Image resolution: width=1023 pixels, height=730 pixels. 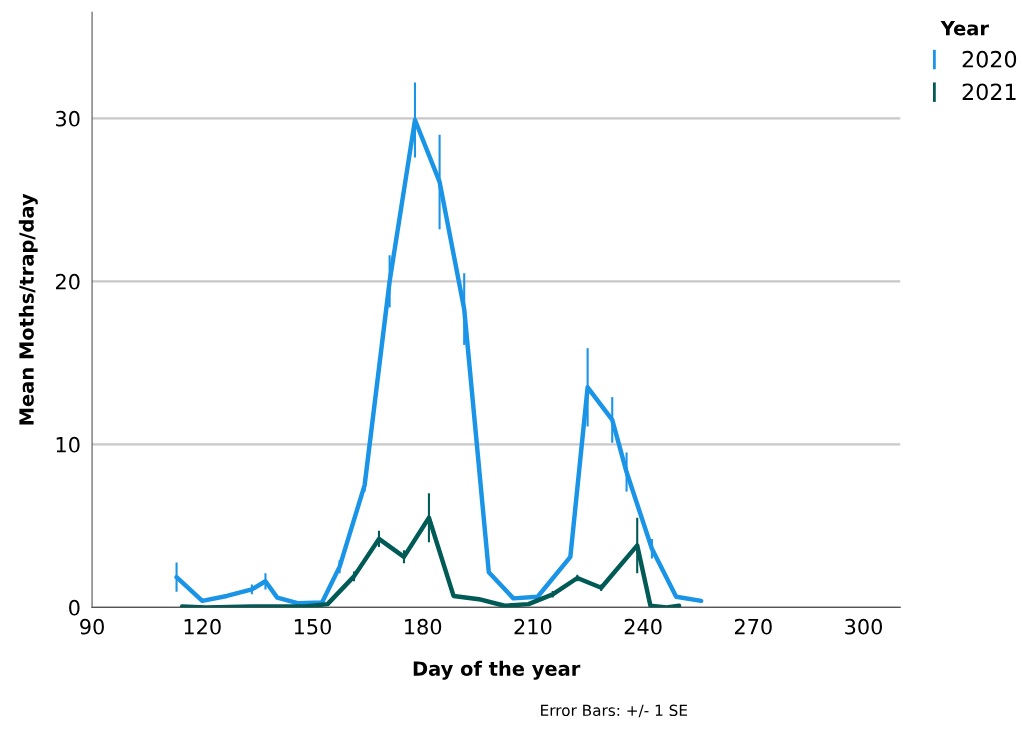 I want to click on legend-title: Year, so click(x=964, y=28).